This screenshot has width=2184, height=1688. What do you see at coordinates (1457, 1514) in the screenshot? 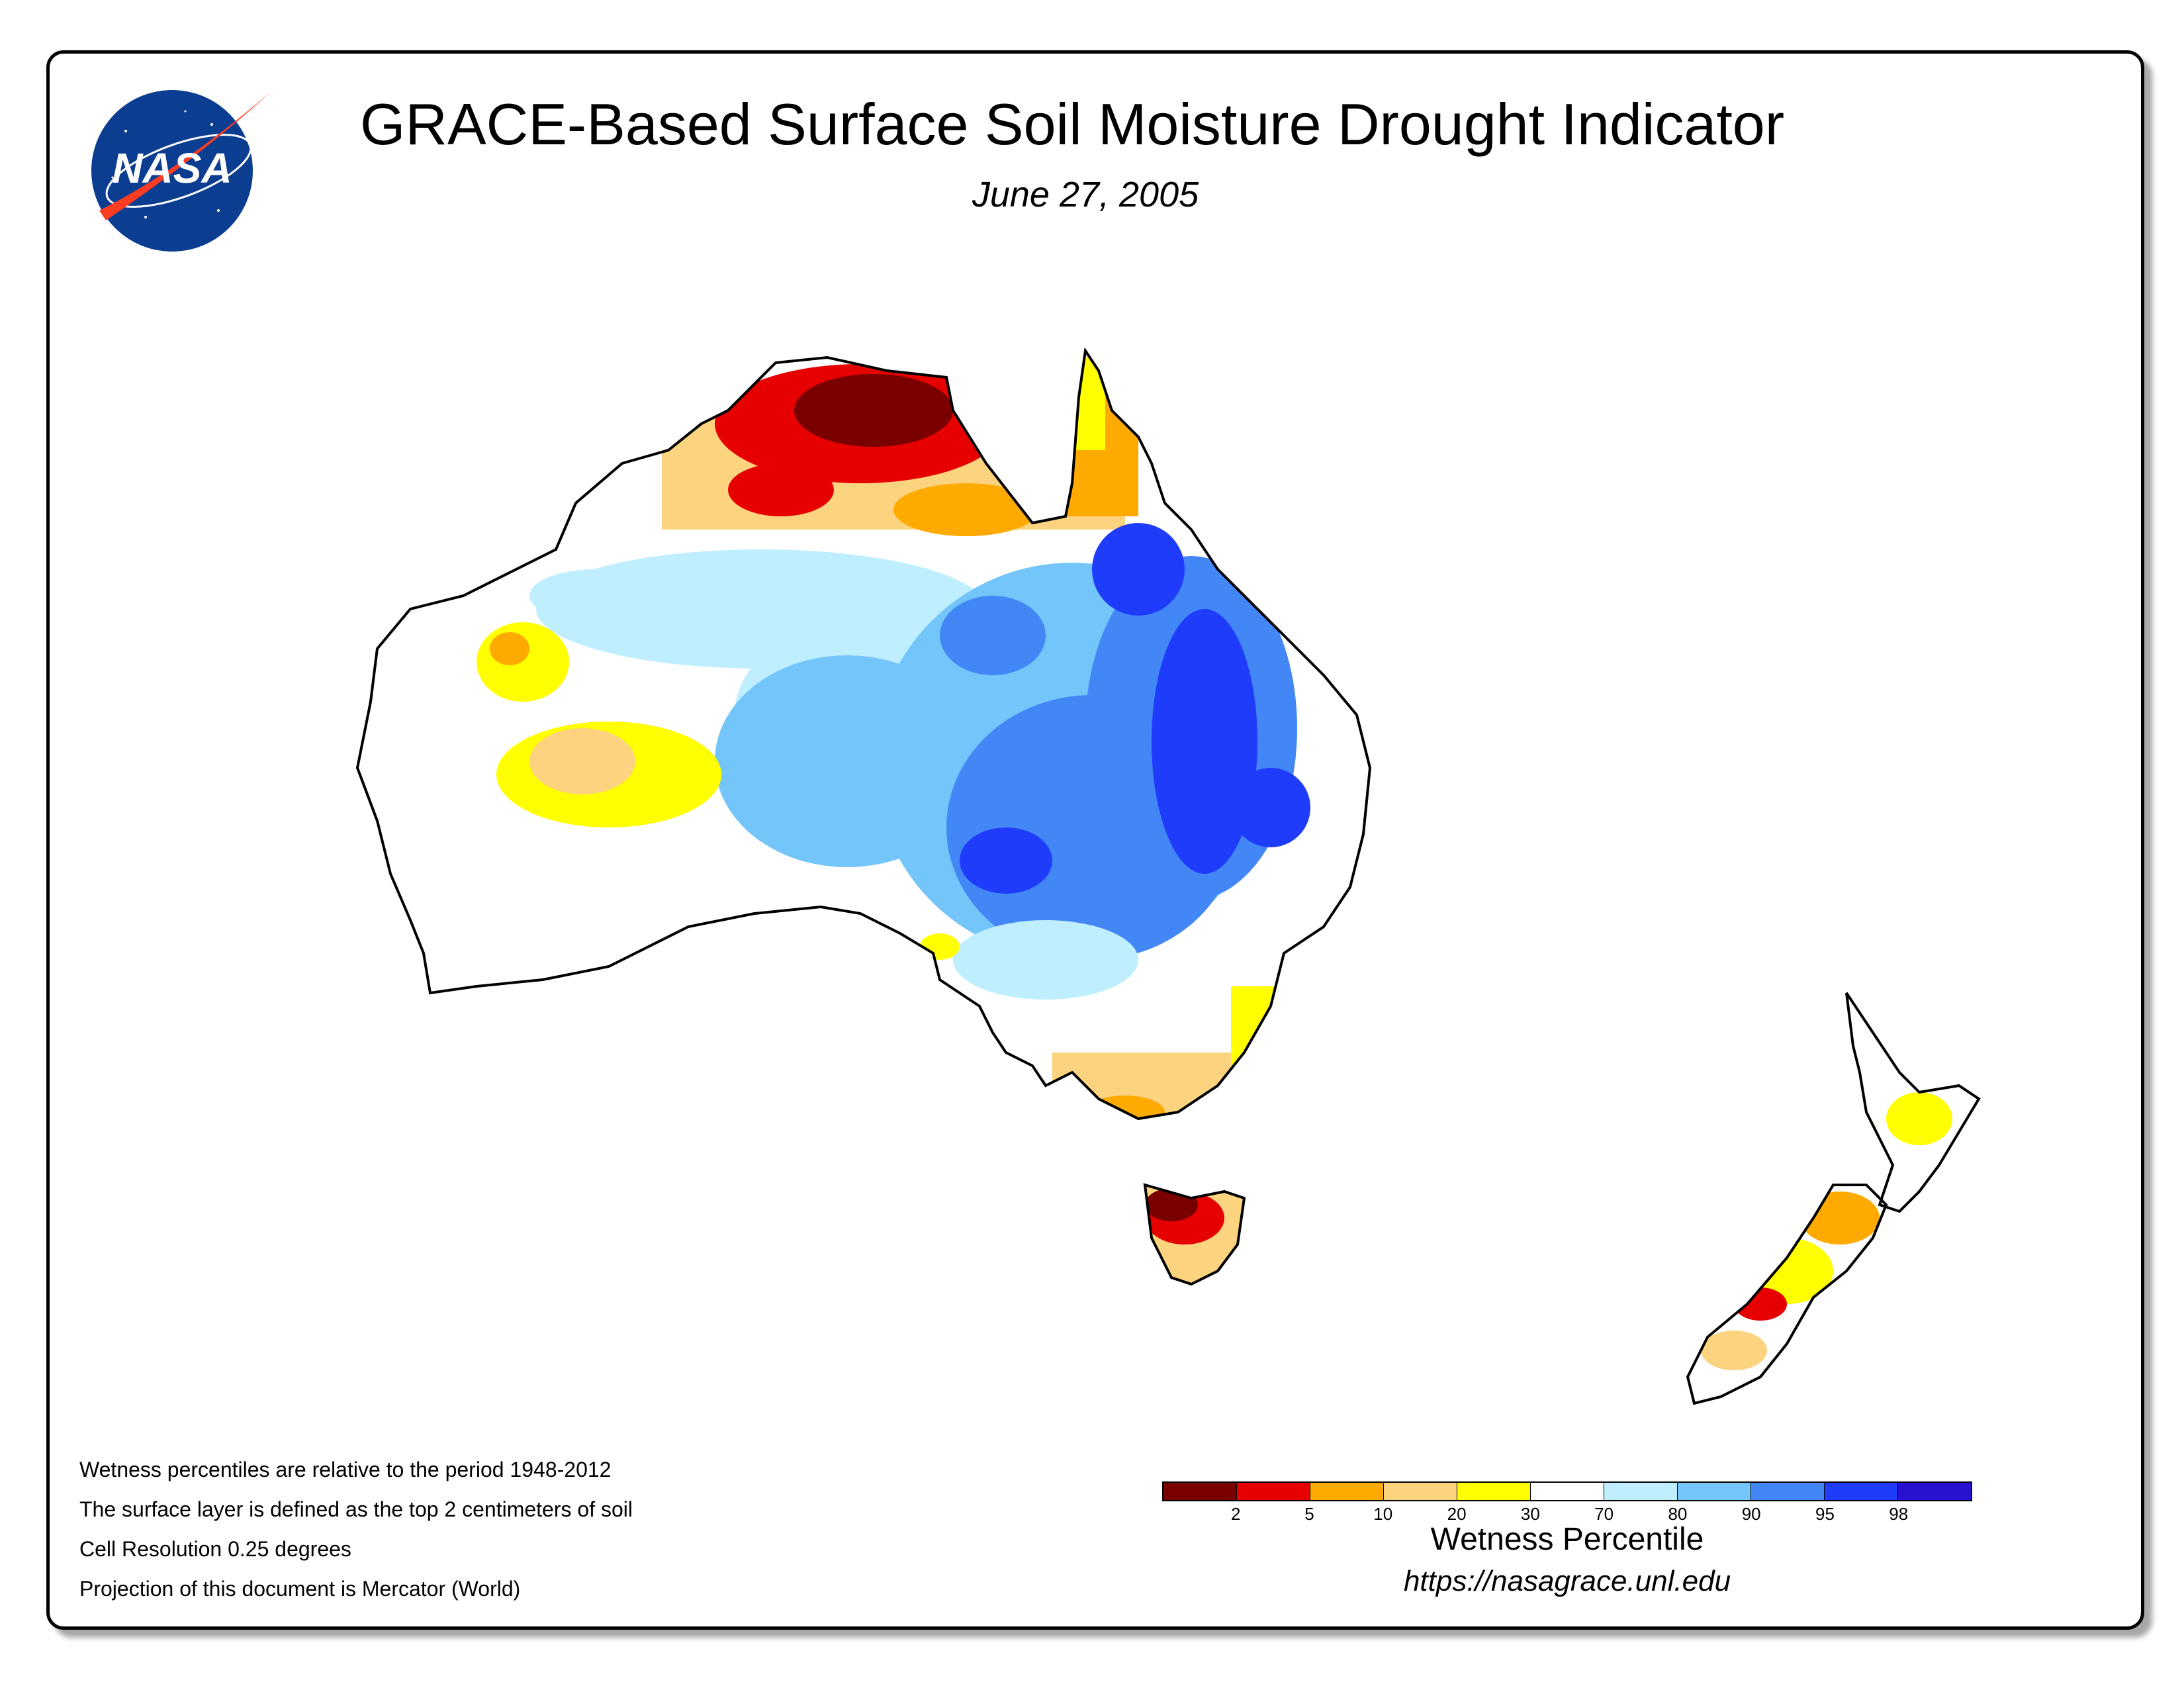
I see `legend-tick-label: 20` at bounding box center [1457, 1514].